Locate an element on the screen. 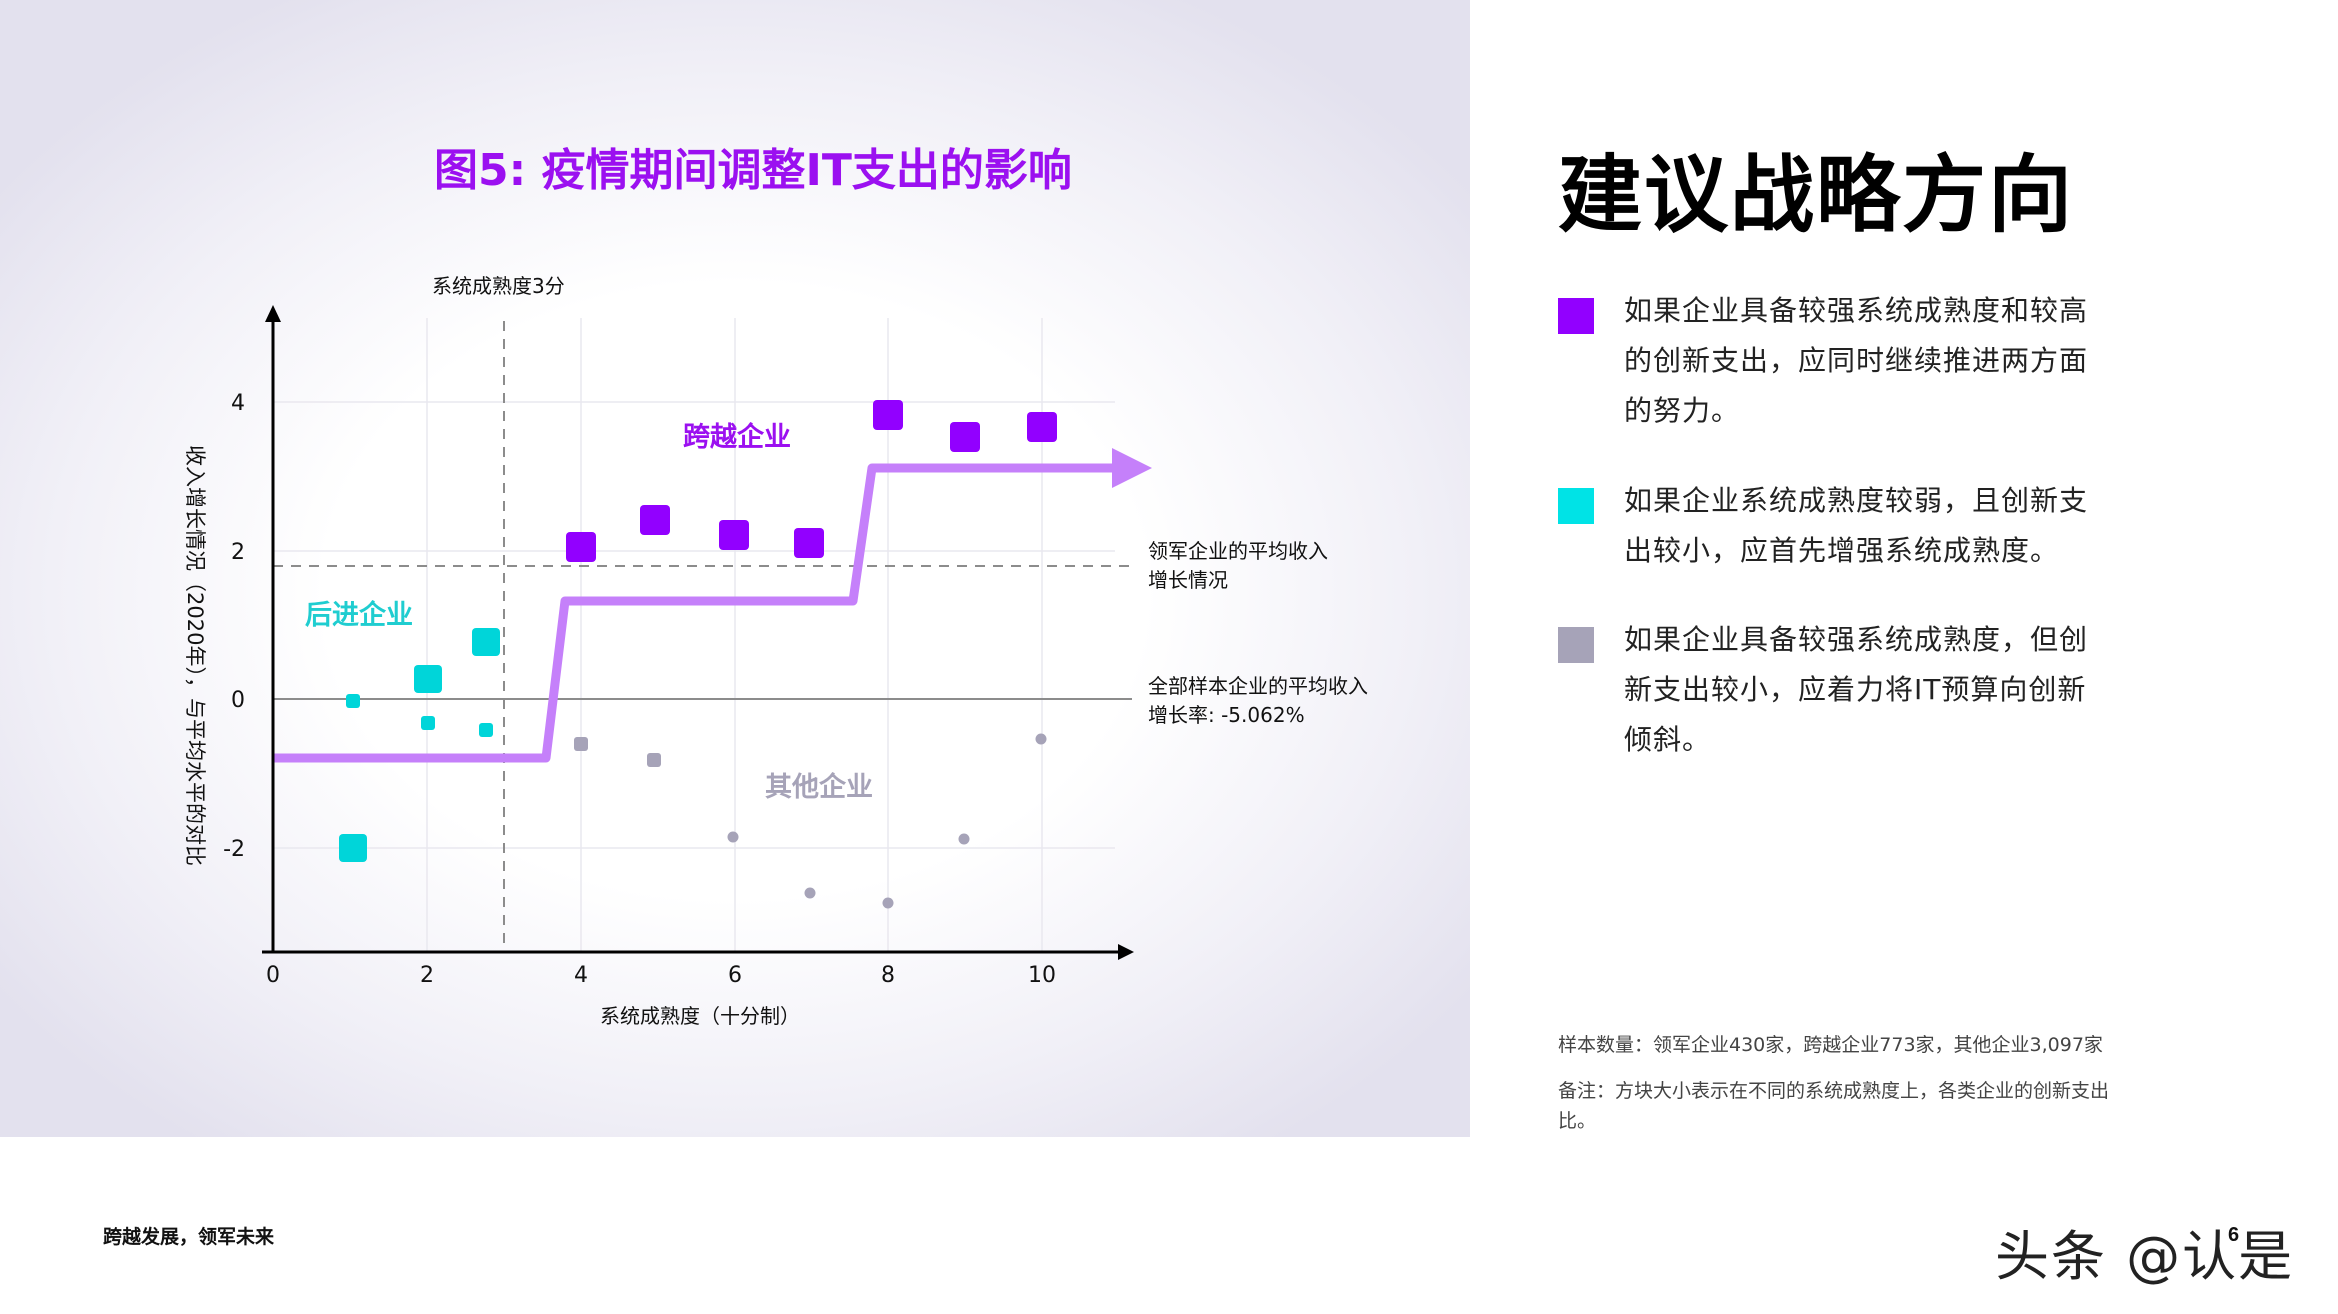 The height and width of the screenshot is (1314, 2338). average-line-label: 增长率: -5.062% is located at coordinates (1226, 715).